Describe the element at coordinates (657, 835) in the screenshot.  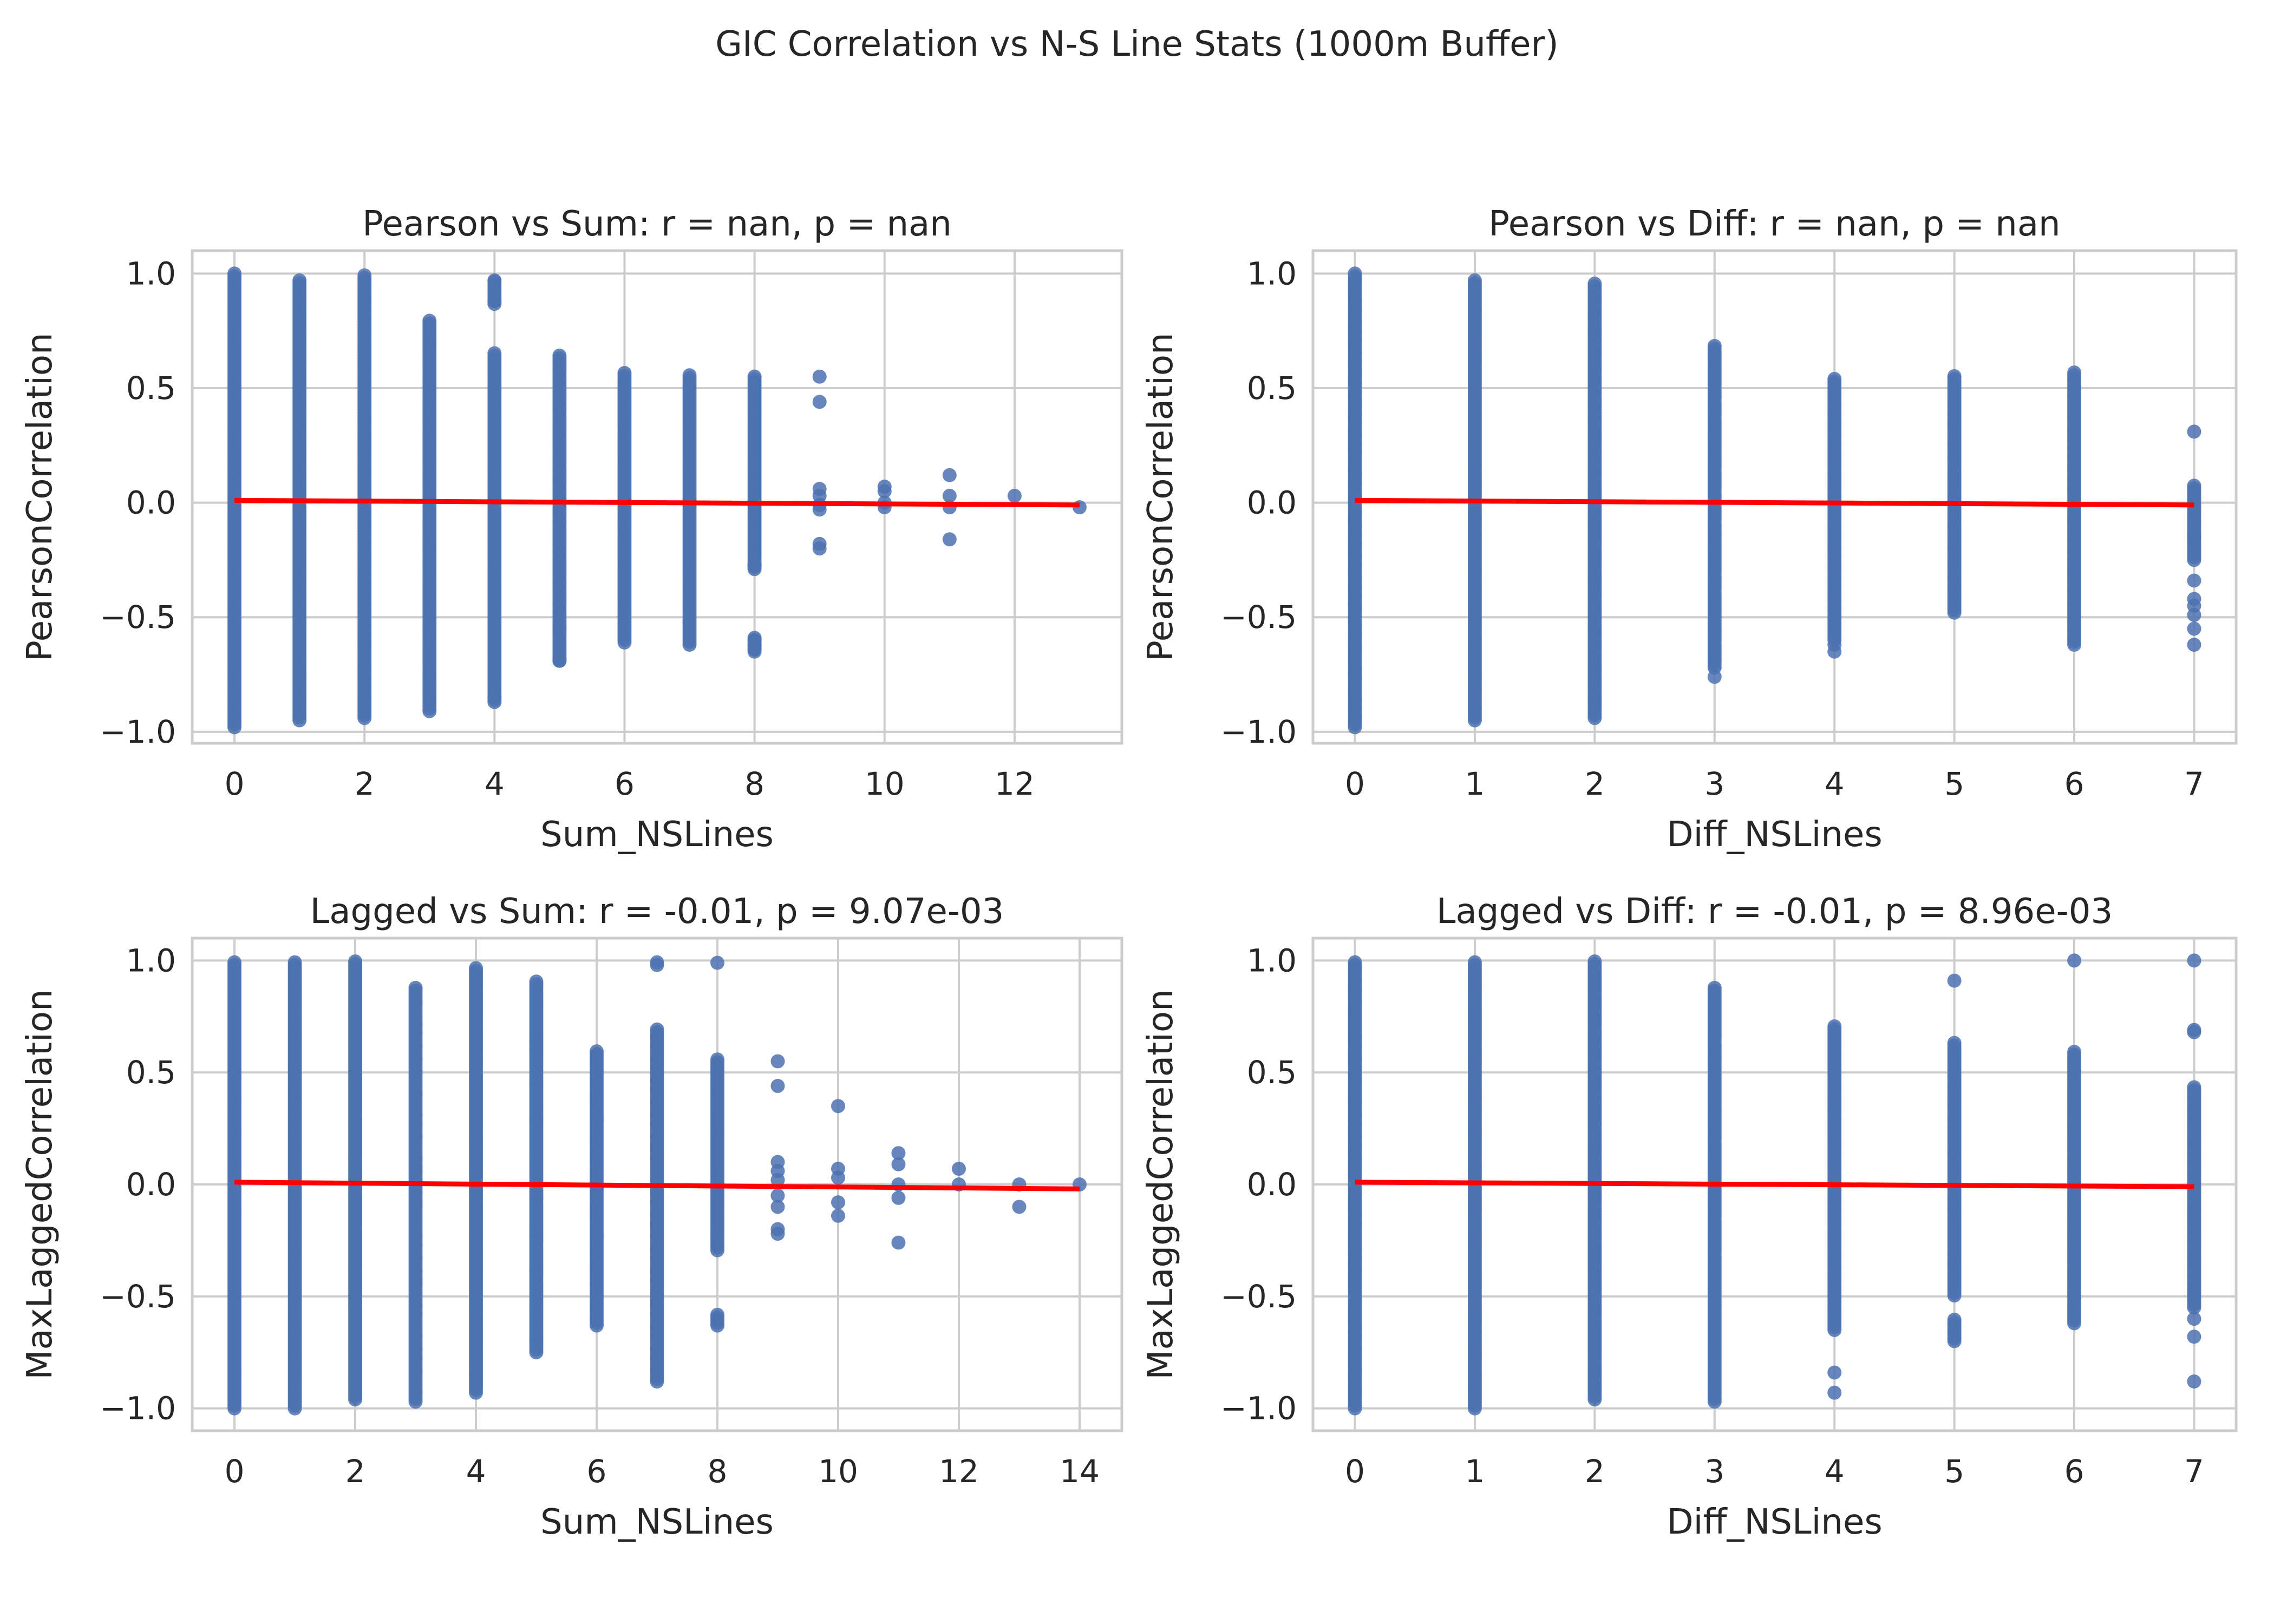
I see `x-axis-label: Sum_NSLines` at that location.